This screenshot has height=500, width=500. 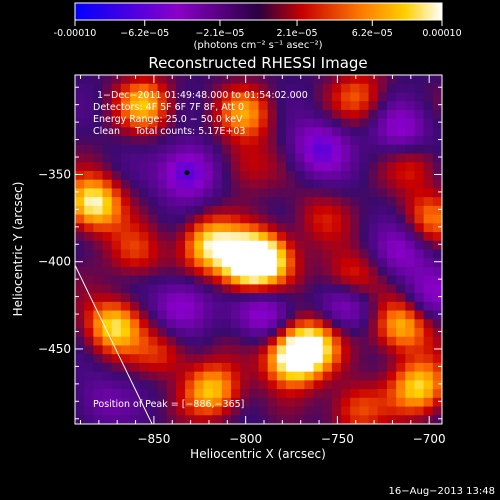 What do you see at coordinates (258, 454) in the screenshot?
I see `x-axis-label: Heliocentric X (arcsec)` at bounding box center [258, 454].